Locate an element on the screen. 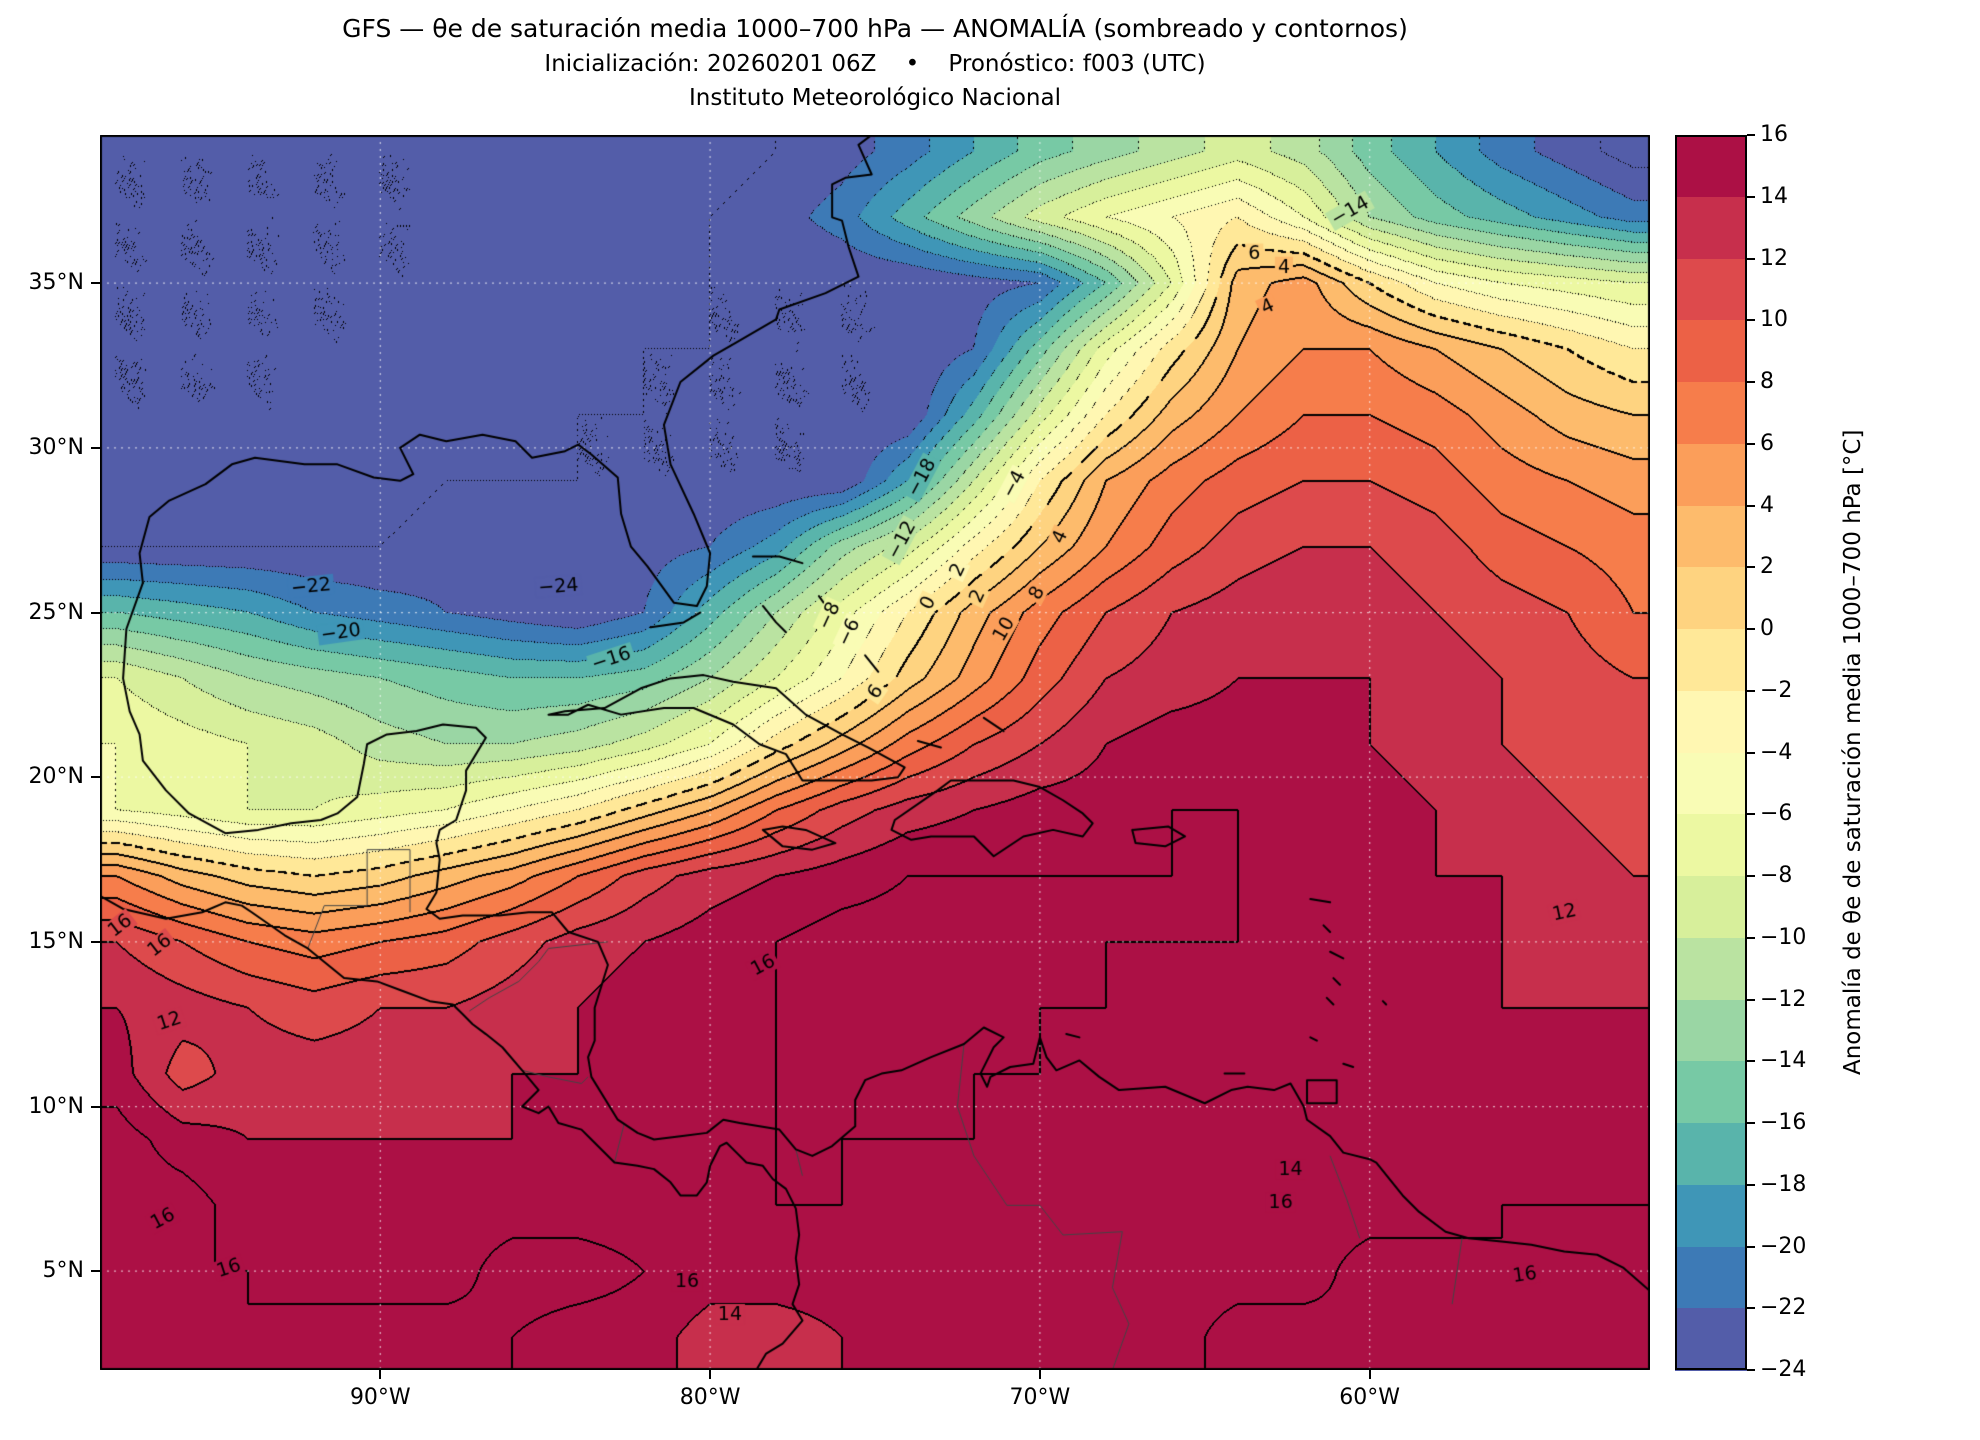 Image resolution: width=1980 pixels, height=1440 pixels. lat-tick-label: 5°N is located at coordinates (63, 1271).